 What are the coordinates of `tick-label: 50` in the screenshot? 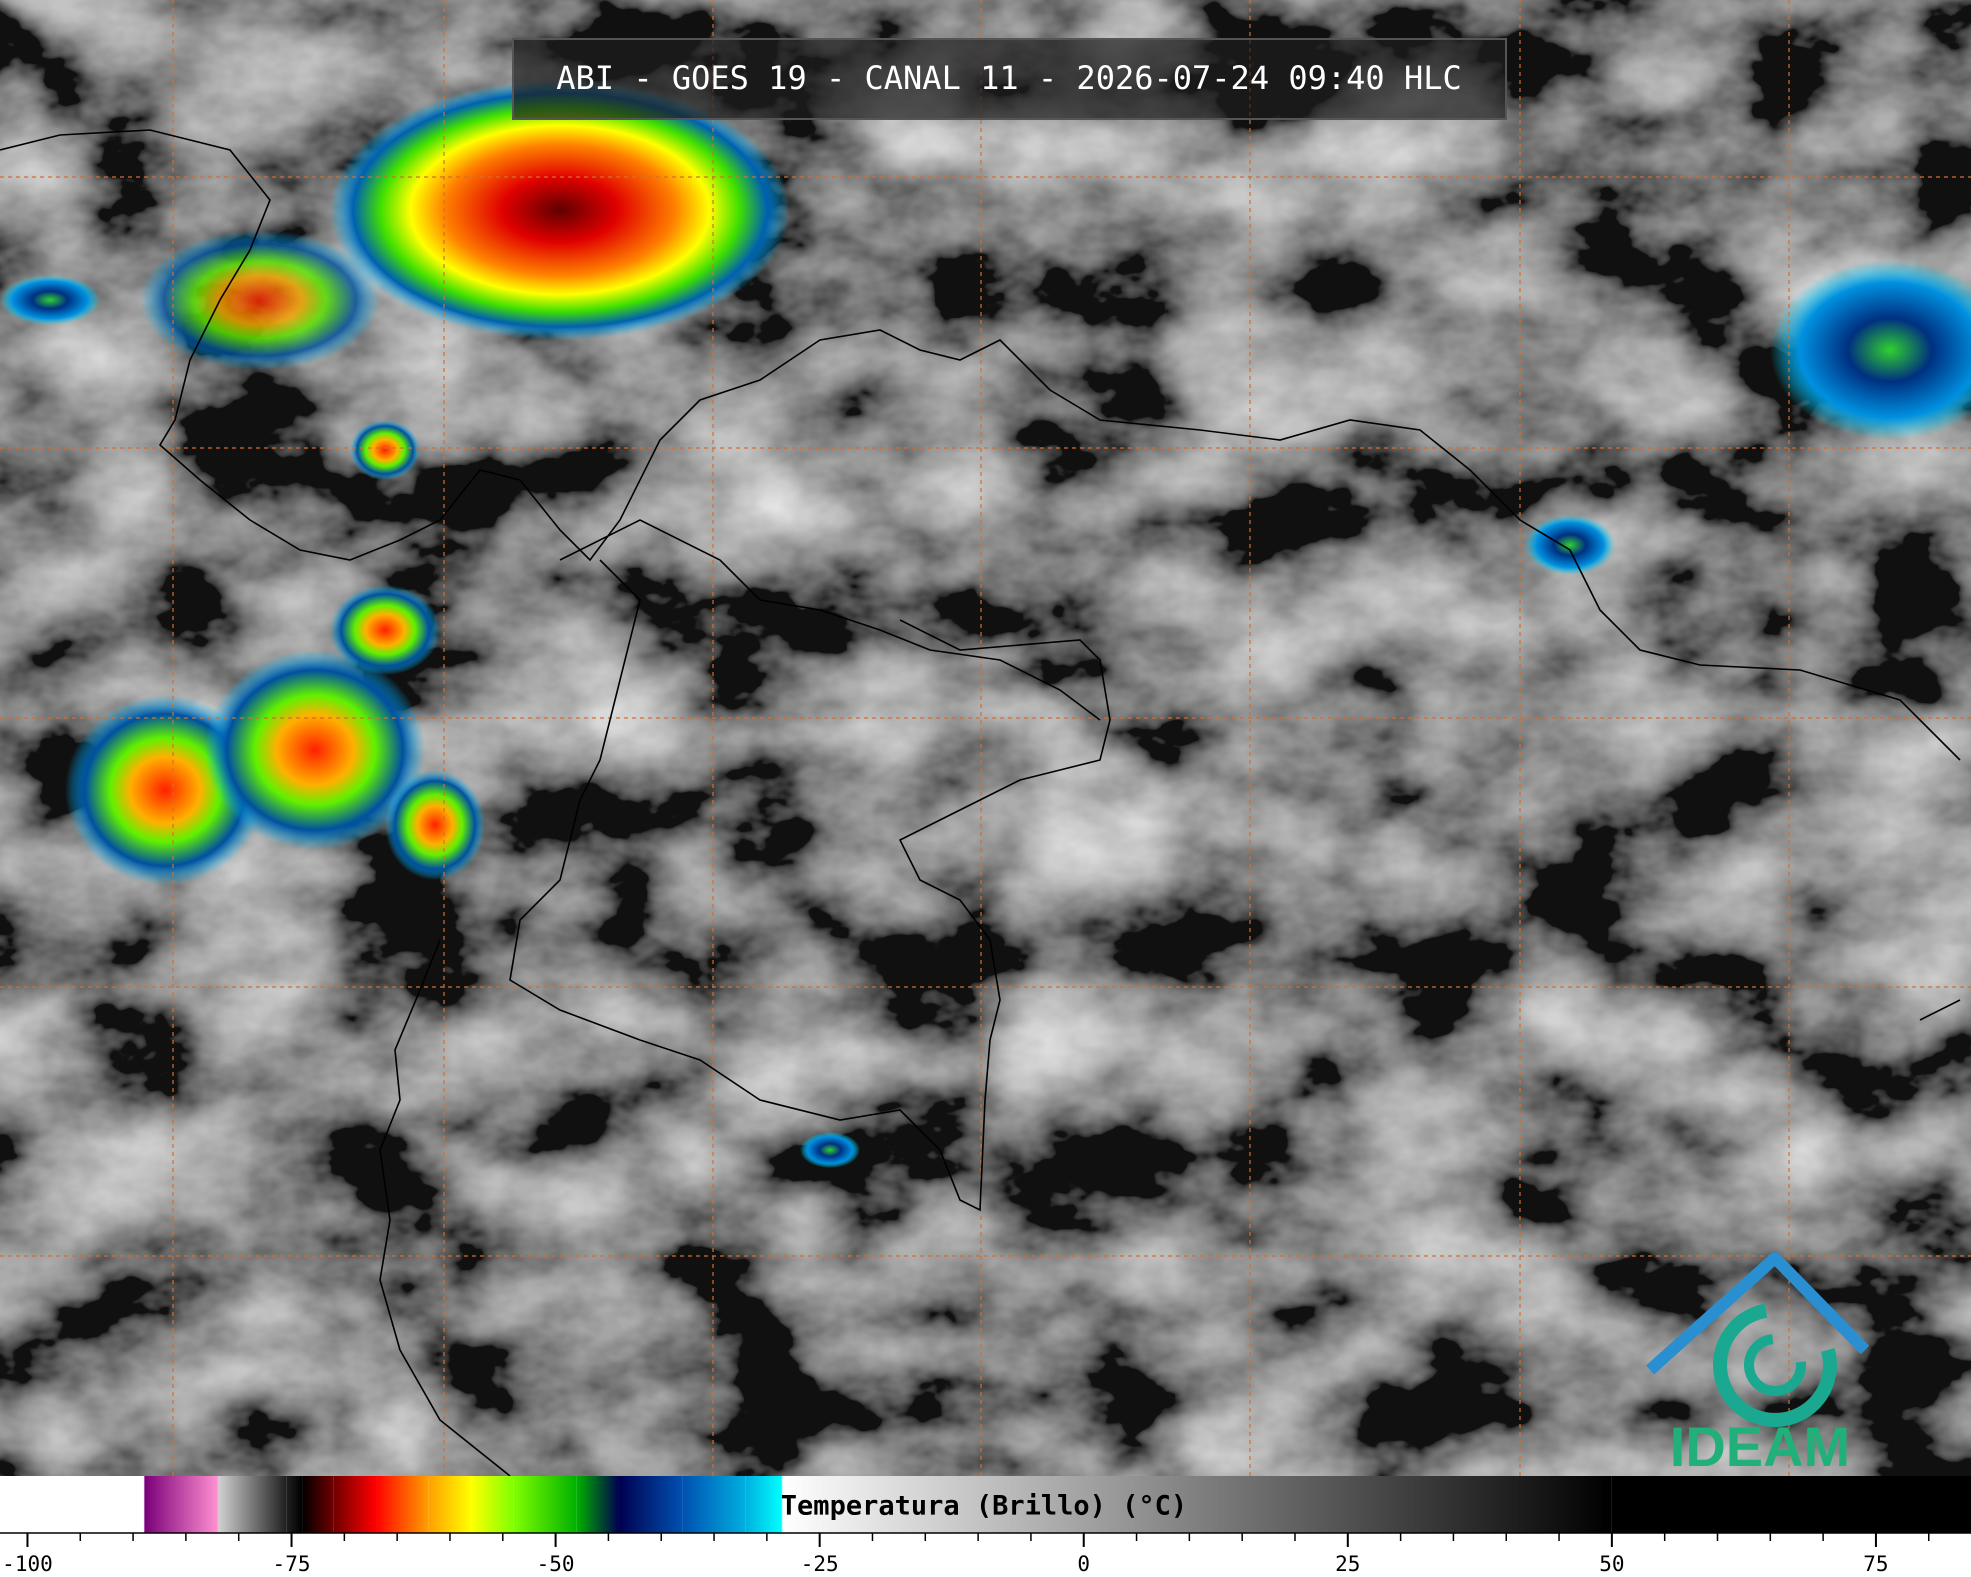 It's located at (1611, 1564).